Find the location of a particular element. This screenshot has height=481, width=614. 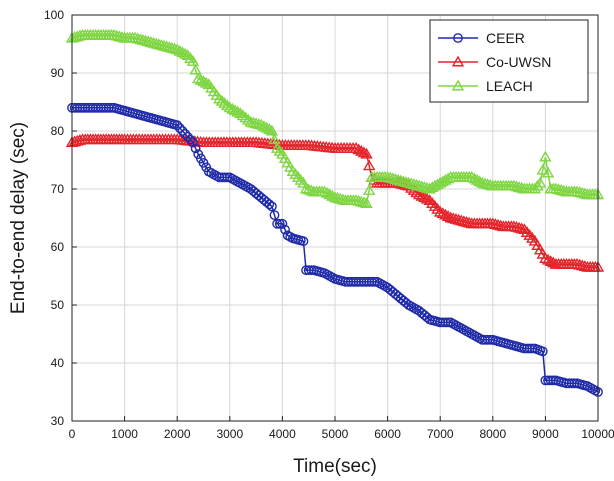

x-tick-label: 5000 is located at coordinates (335, 434).